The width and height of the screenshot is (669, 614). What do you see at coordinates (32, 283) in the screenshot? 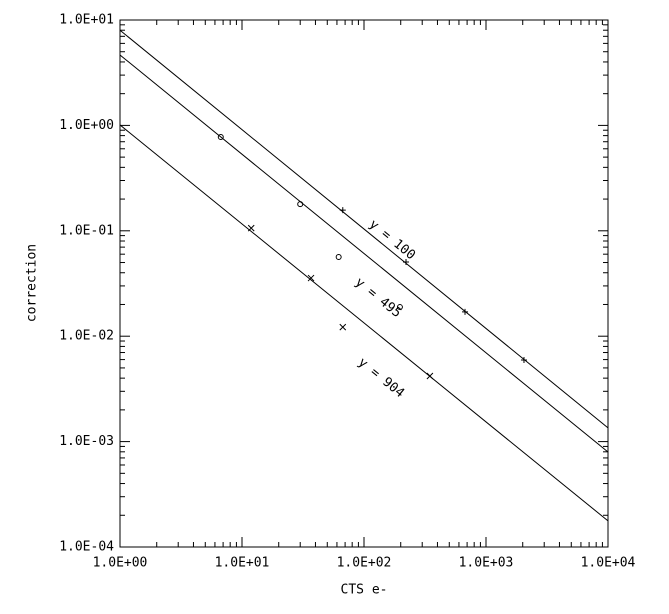
I see `y-axis-title: correction` at bounding box center [32, 283].